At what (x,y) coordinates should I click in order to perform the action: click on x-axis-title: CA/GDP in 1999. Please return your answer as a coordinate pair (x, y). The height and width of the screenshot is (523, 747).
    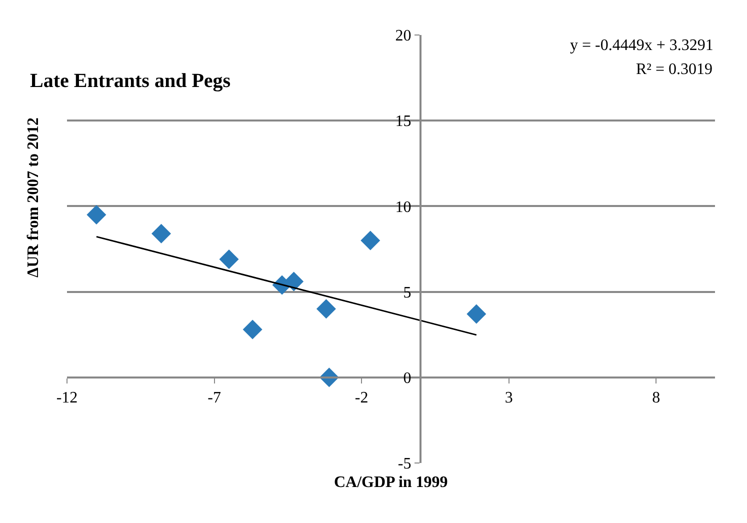
    Looking at the image, I should click on (391, 482).